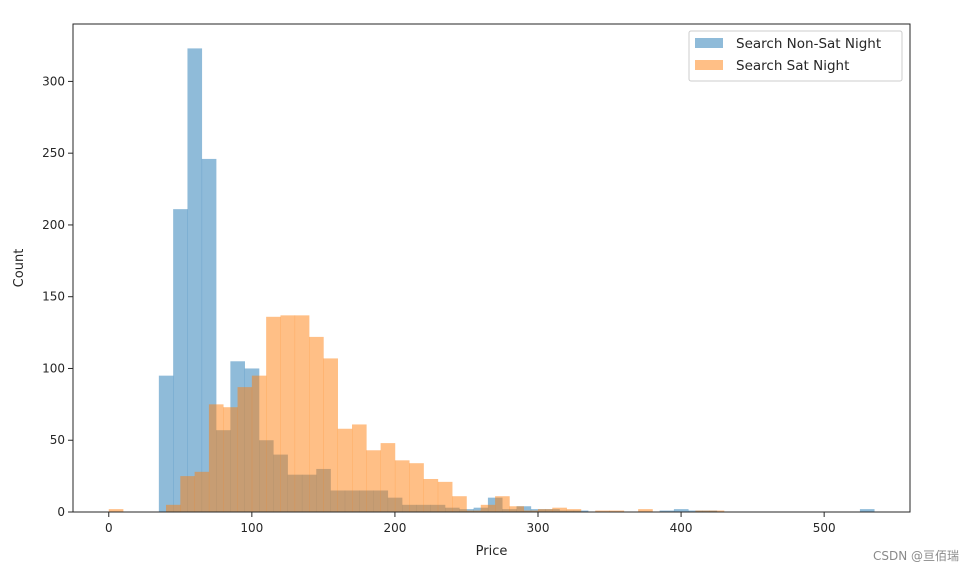 Image resolution: width=973 pixels, height=572 pixels. Describe the element at coordinates (57, 440) in the screenshot. I see `y-tick-label-50: 50` at that location.